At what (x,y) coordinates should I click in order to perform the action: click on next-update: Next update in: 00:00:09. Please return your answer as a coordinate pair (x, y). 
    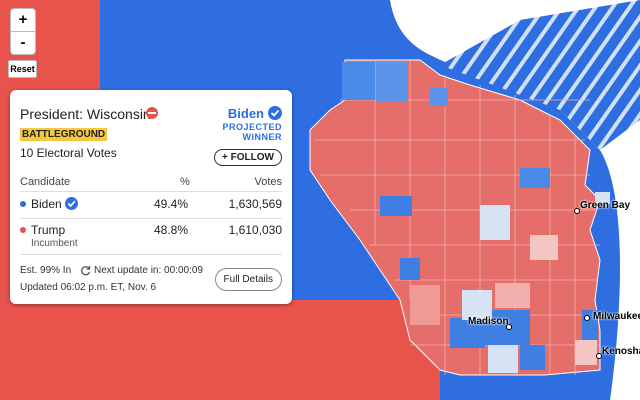
    Looking at the image, I should click on (148, 270).